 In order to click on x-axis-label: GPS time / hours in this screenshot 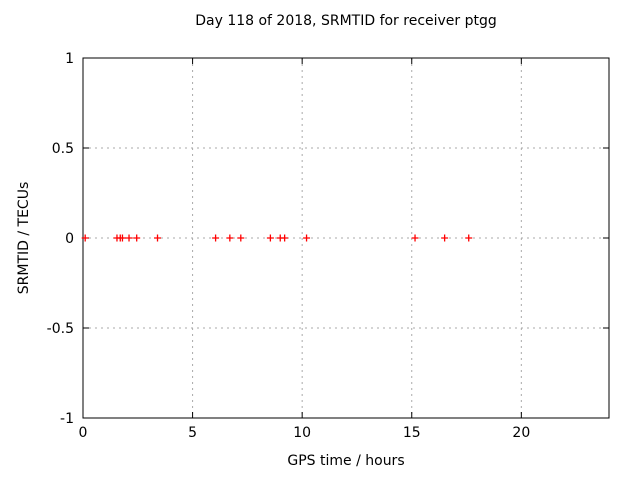, I will do `click(346, 461)`.